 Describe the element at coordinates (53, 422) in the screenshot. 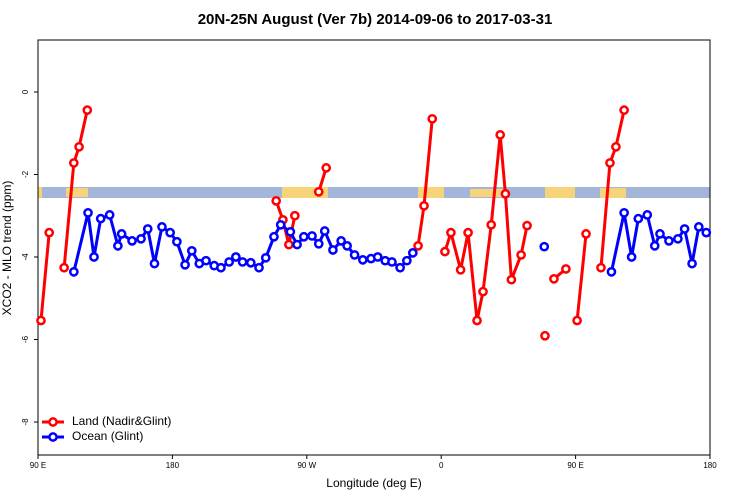

I see `legend-marker` at that location.